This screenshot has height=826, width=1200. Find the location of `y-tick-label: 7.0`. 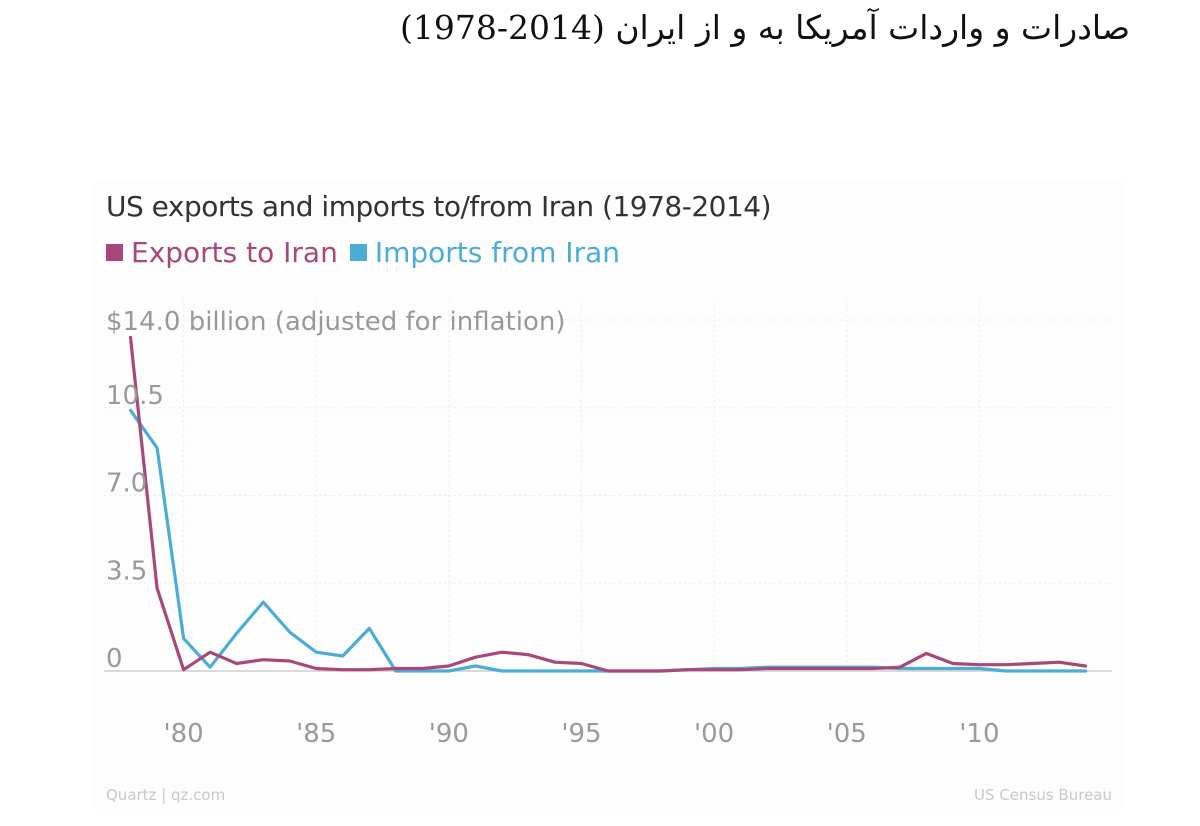

y-tick-label: 7.0 is located at coordinates (126, 484).